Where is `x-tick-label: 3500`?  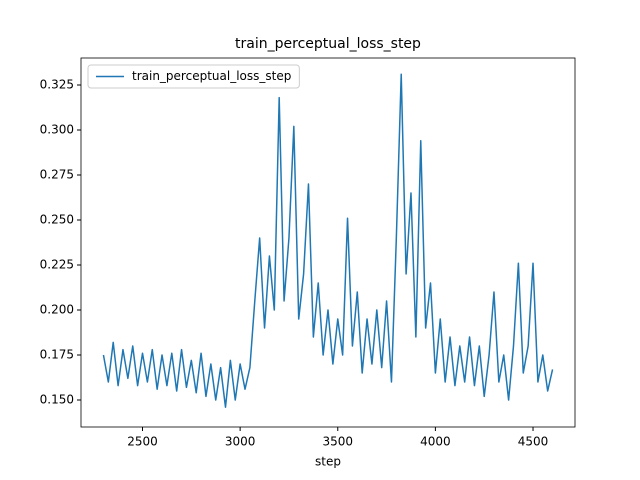 x-tick-label: 3500 is located at coordinates (337, 442).